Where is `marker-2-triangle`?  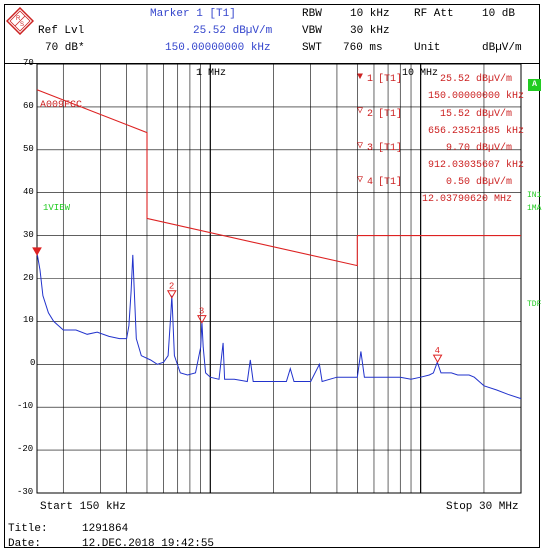
marker-2-triangle is located at coordinates (171, 294).